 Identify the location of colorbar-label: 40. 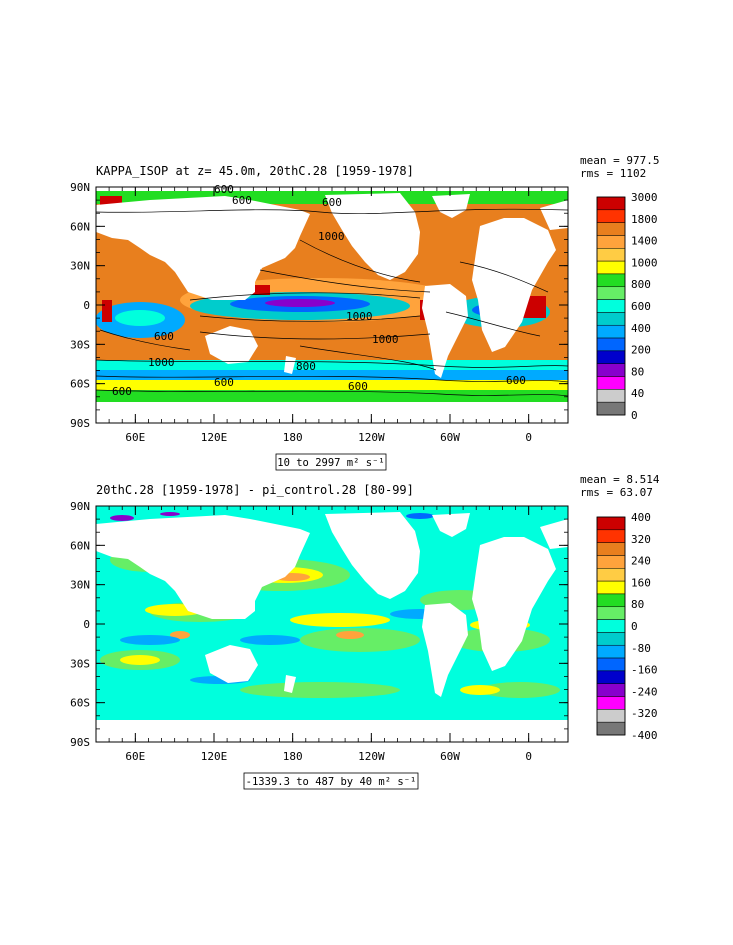
(637, 393).